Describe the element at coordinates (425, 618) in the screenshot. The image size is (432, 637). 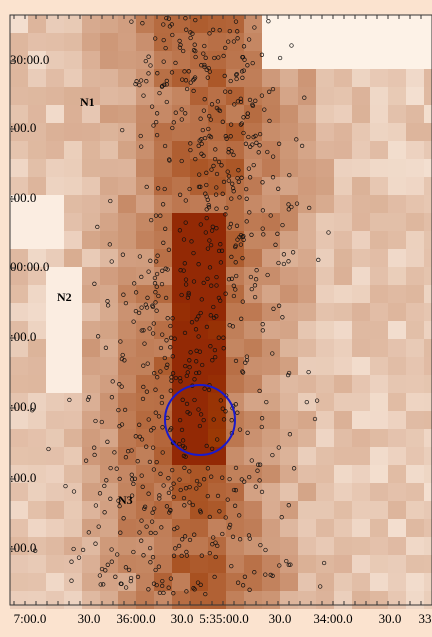
I see `x-tick-label: 33` at that location.